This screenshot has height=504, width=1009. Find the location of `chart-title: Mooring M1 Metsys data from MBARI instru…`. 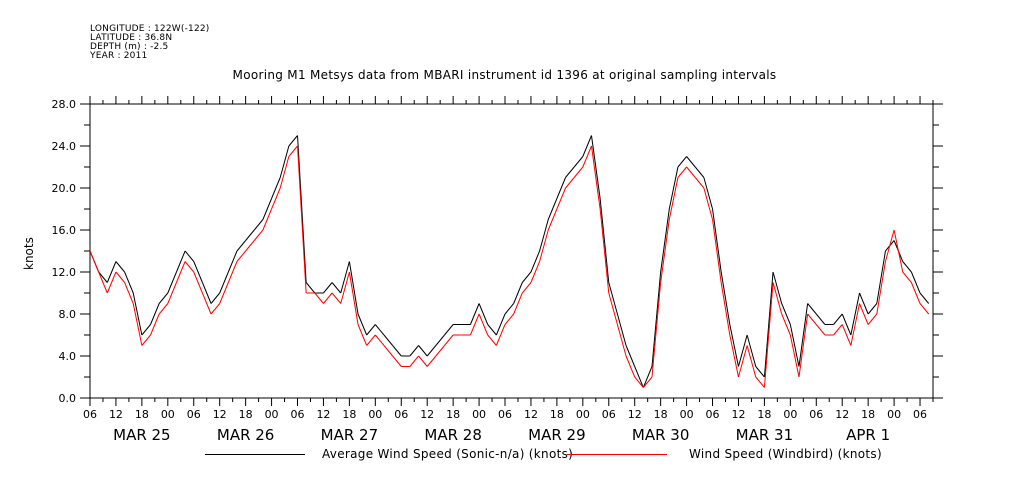

chart-title: Mooring M1 Metsys data from MBARI instru… is located at coordinates (504, 75).